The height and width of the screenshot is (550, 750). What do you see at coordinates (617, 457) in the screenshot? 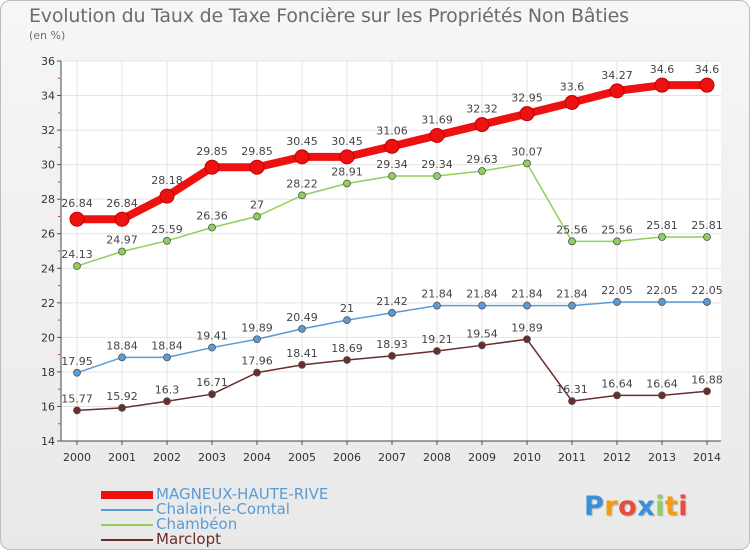
I see `x-tick-label: 2012` at bounding box center [617, 457].